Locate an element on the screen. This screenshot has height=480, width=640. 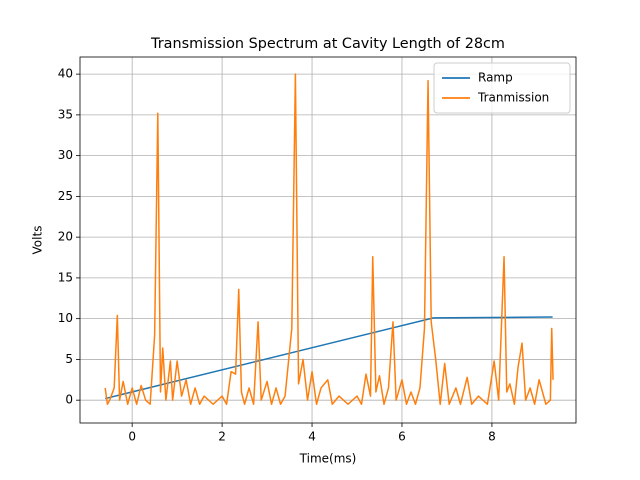
y-tick-label: 10 is located at coordinates (65, 318).